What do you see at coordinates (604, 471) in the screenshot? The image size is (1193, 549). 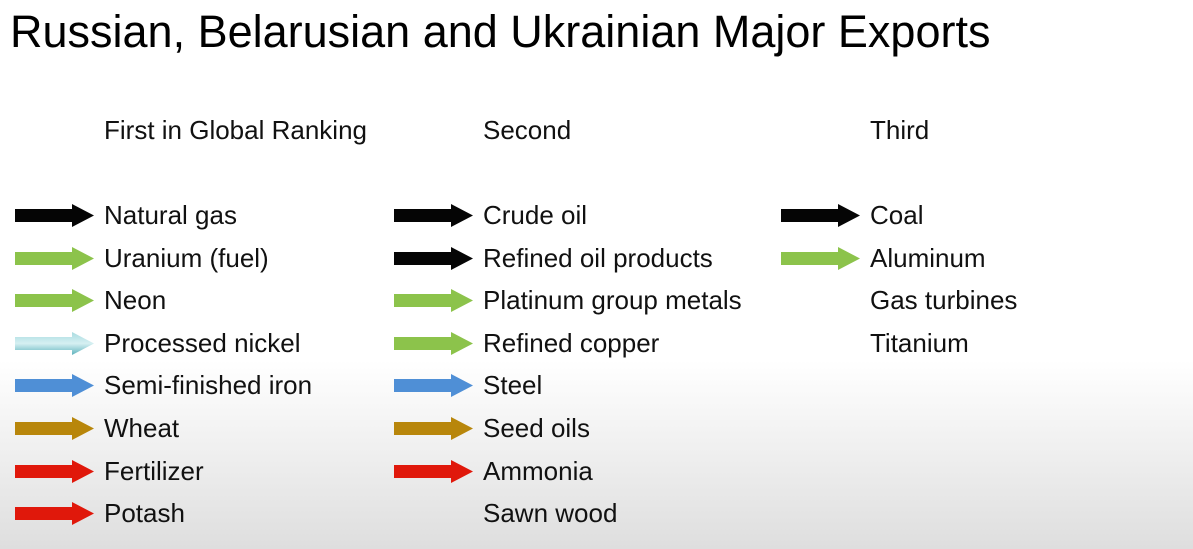 I see `export-item-ammonia: Ammonia` at bounding box center [604, 471].